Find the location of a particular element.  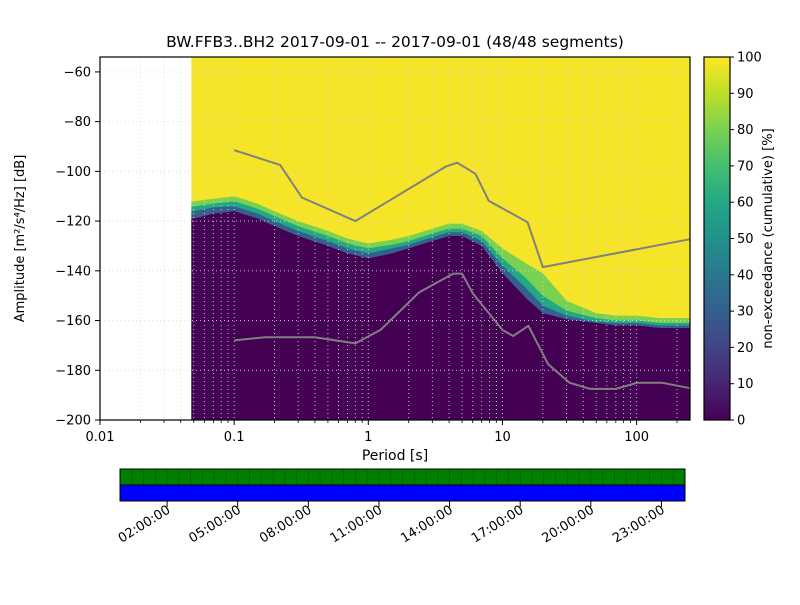

colorbar-tick-label: 10 is located at coordinates (745, 384).